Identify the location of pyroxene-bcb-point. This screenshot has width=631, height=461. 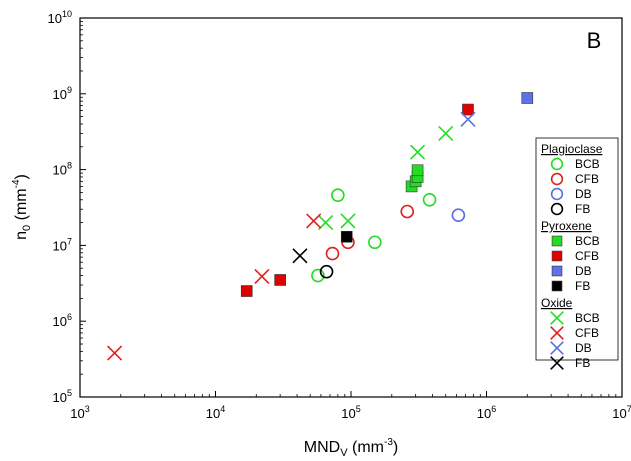
(417, 170).